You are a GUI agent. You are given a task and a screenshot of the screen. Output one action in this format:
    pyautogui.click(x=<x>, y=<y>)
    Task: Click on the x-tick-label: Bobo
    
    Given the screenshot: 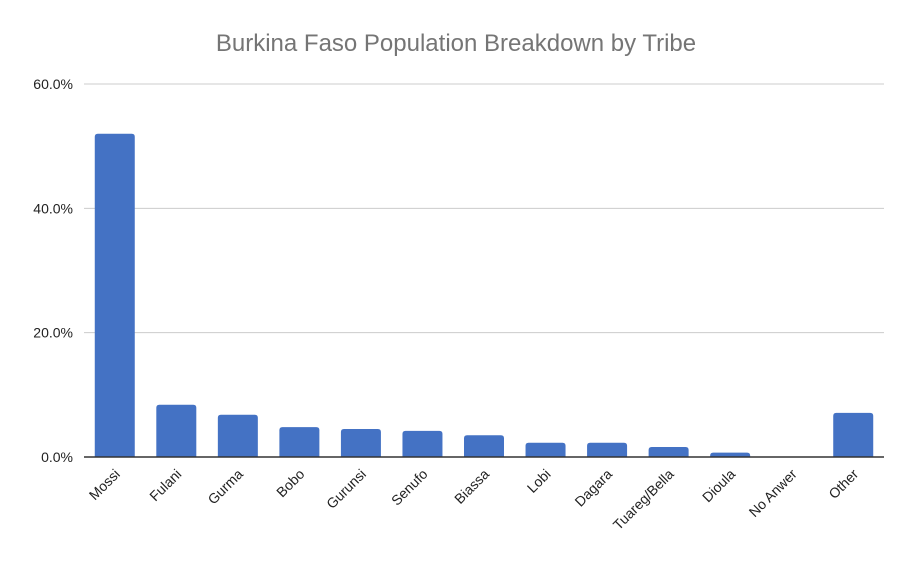 What is the action you would take?
    pyautogui.click(x=290, y=483)
    